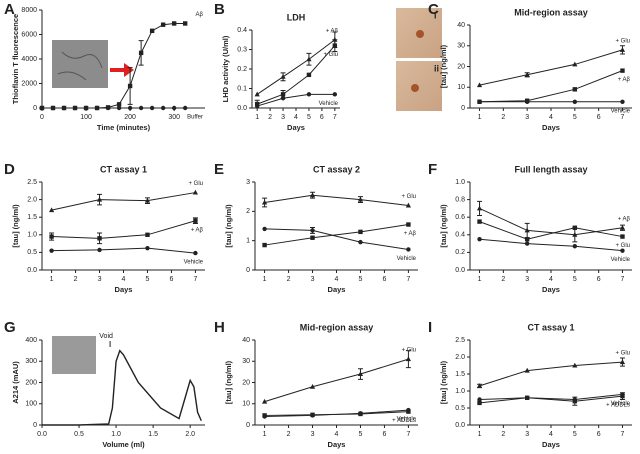 This screenshot has height=454, width=640. What do you see at coordinates (246, 361) in the screenshot?
I see `y-tick-label: 30` at bounding box center [246, 361].